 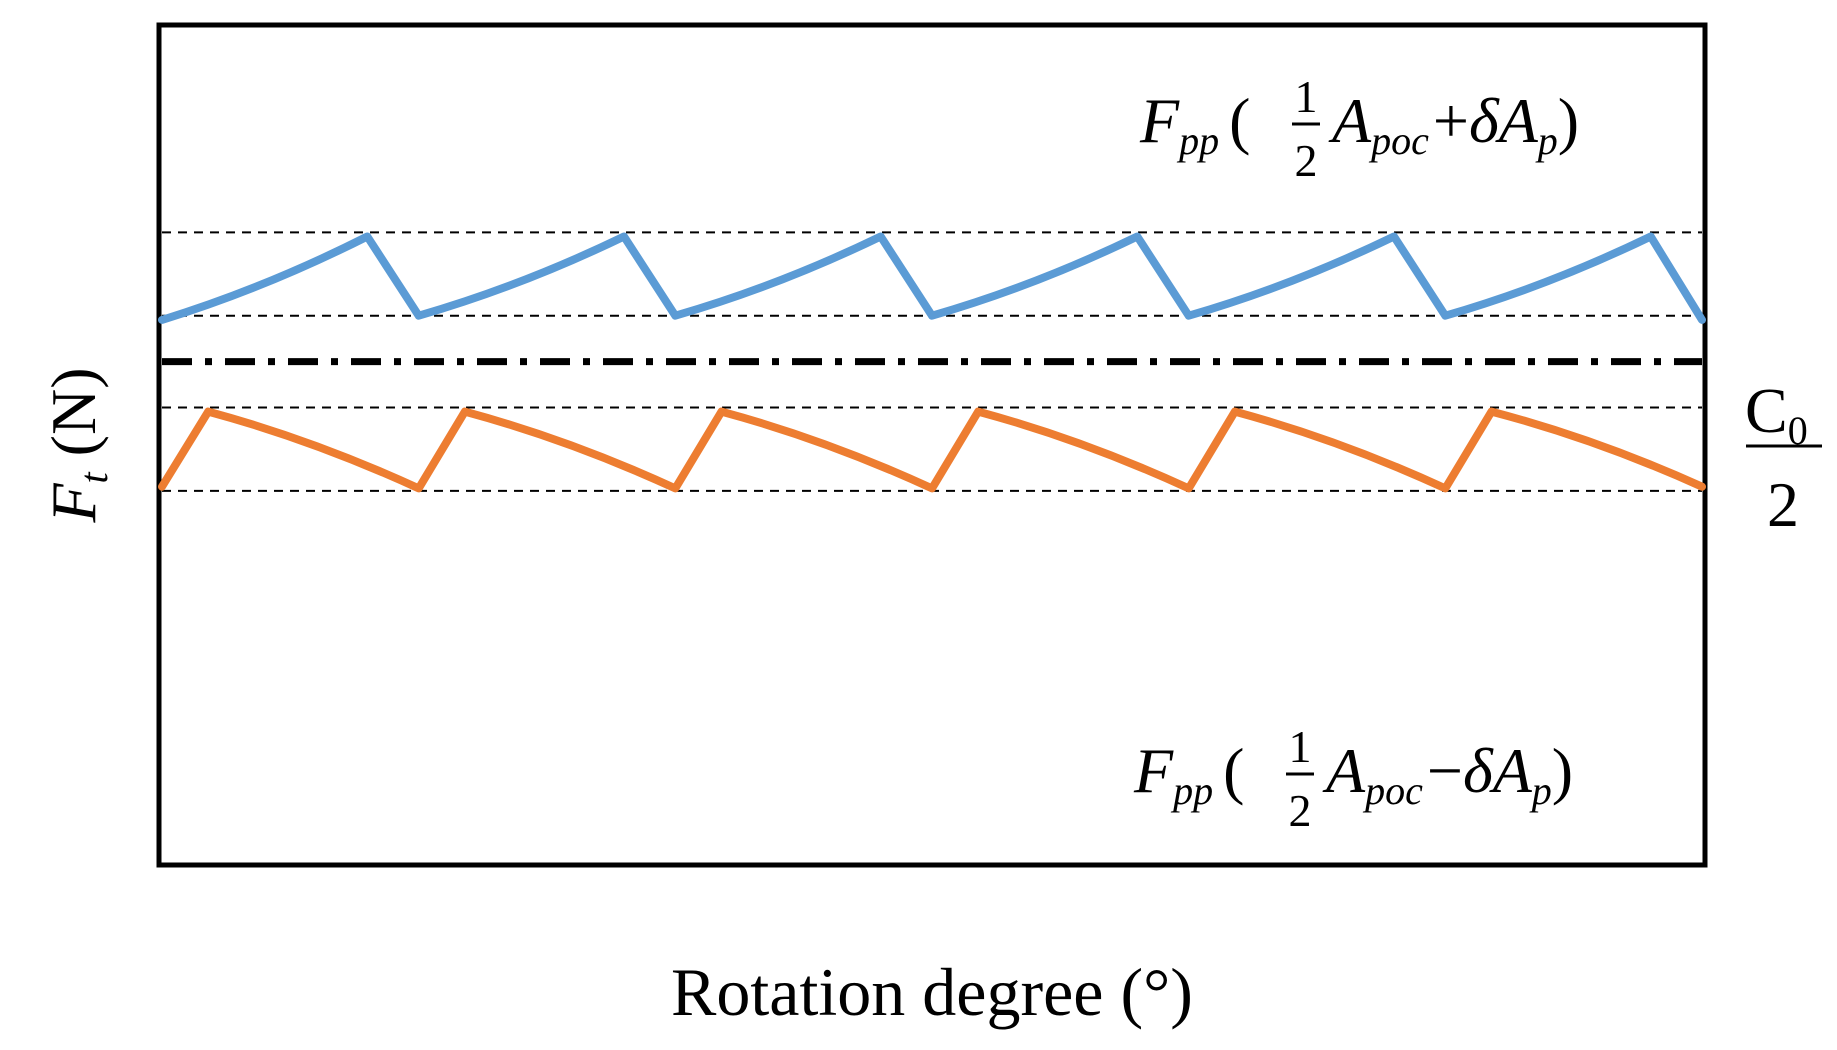 What do you see at coordinates (1300, 810) in the screenshot?
I see `lower-formula-frac-den: 2` at bounding box center [1300, 810].